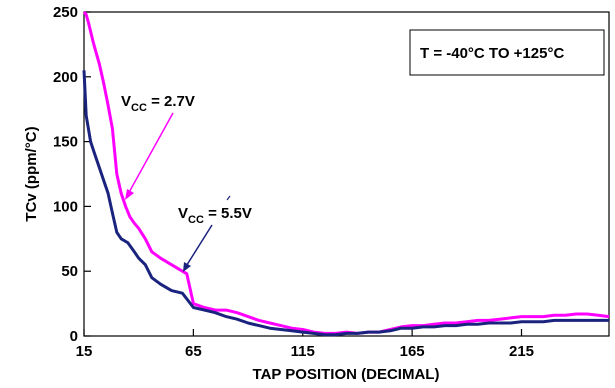 The width and height of the screenshot is (615, 388). Describe the element at coordinates (412, 351) in the screenshot. I see `x-tick-label: 165` at that location.